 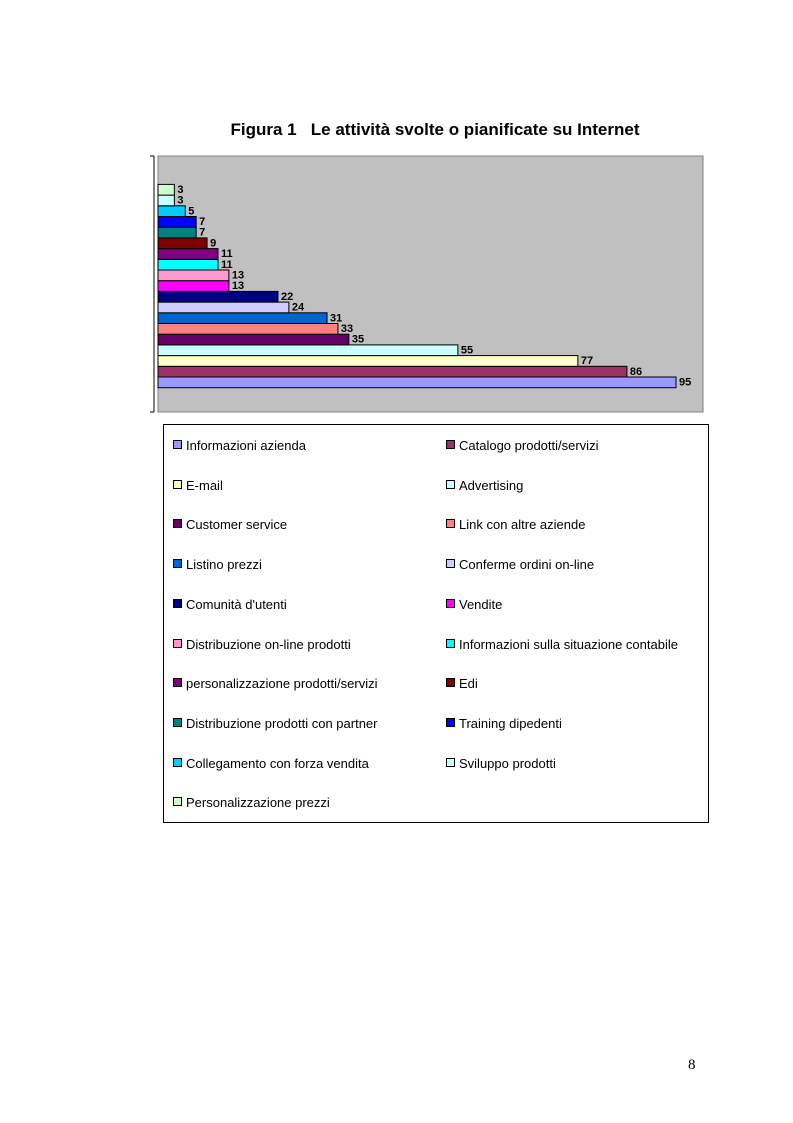 What do you see at coordinates (562, 644) in the screenshot?
I see `legend-item: Informazioni sulla situazione contabile` at bounding box center [562, 644].